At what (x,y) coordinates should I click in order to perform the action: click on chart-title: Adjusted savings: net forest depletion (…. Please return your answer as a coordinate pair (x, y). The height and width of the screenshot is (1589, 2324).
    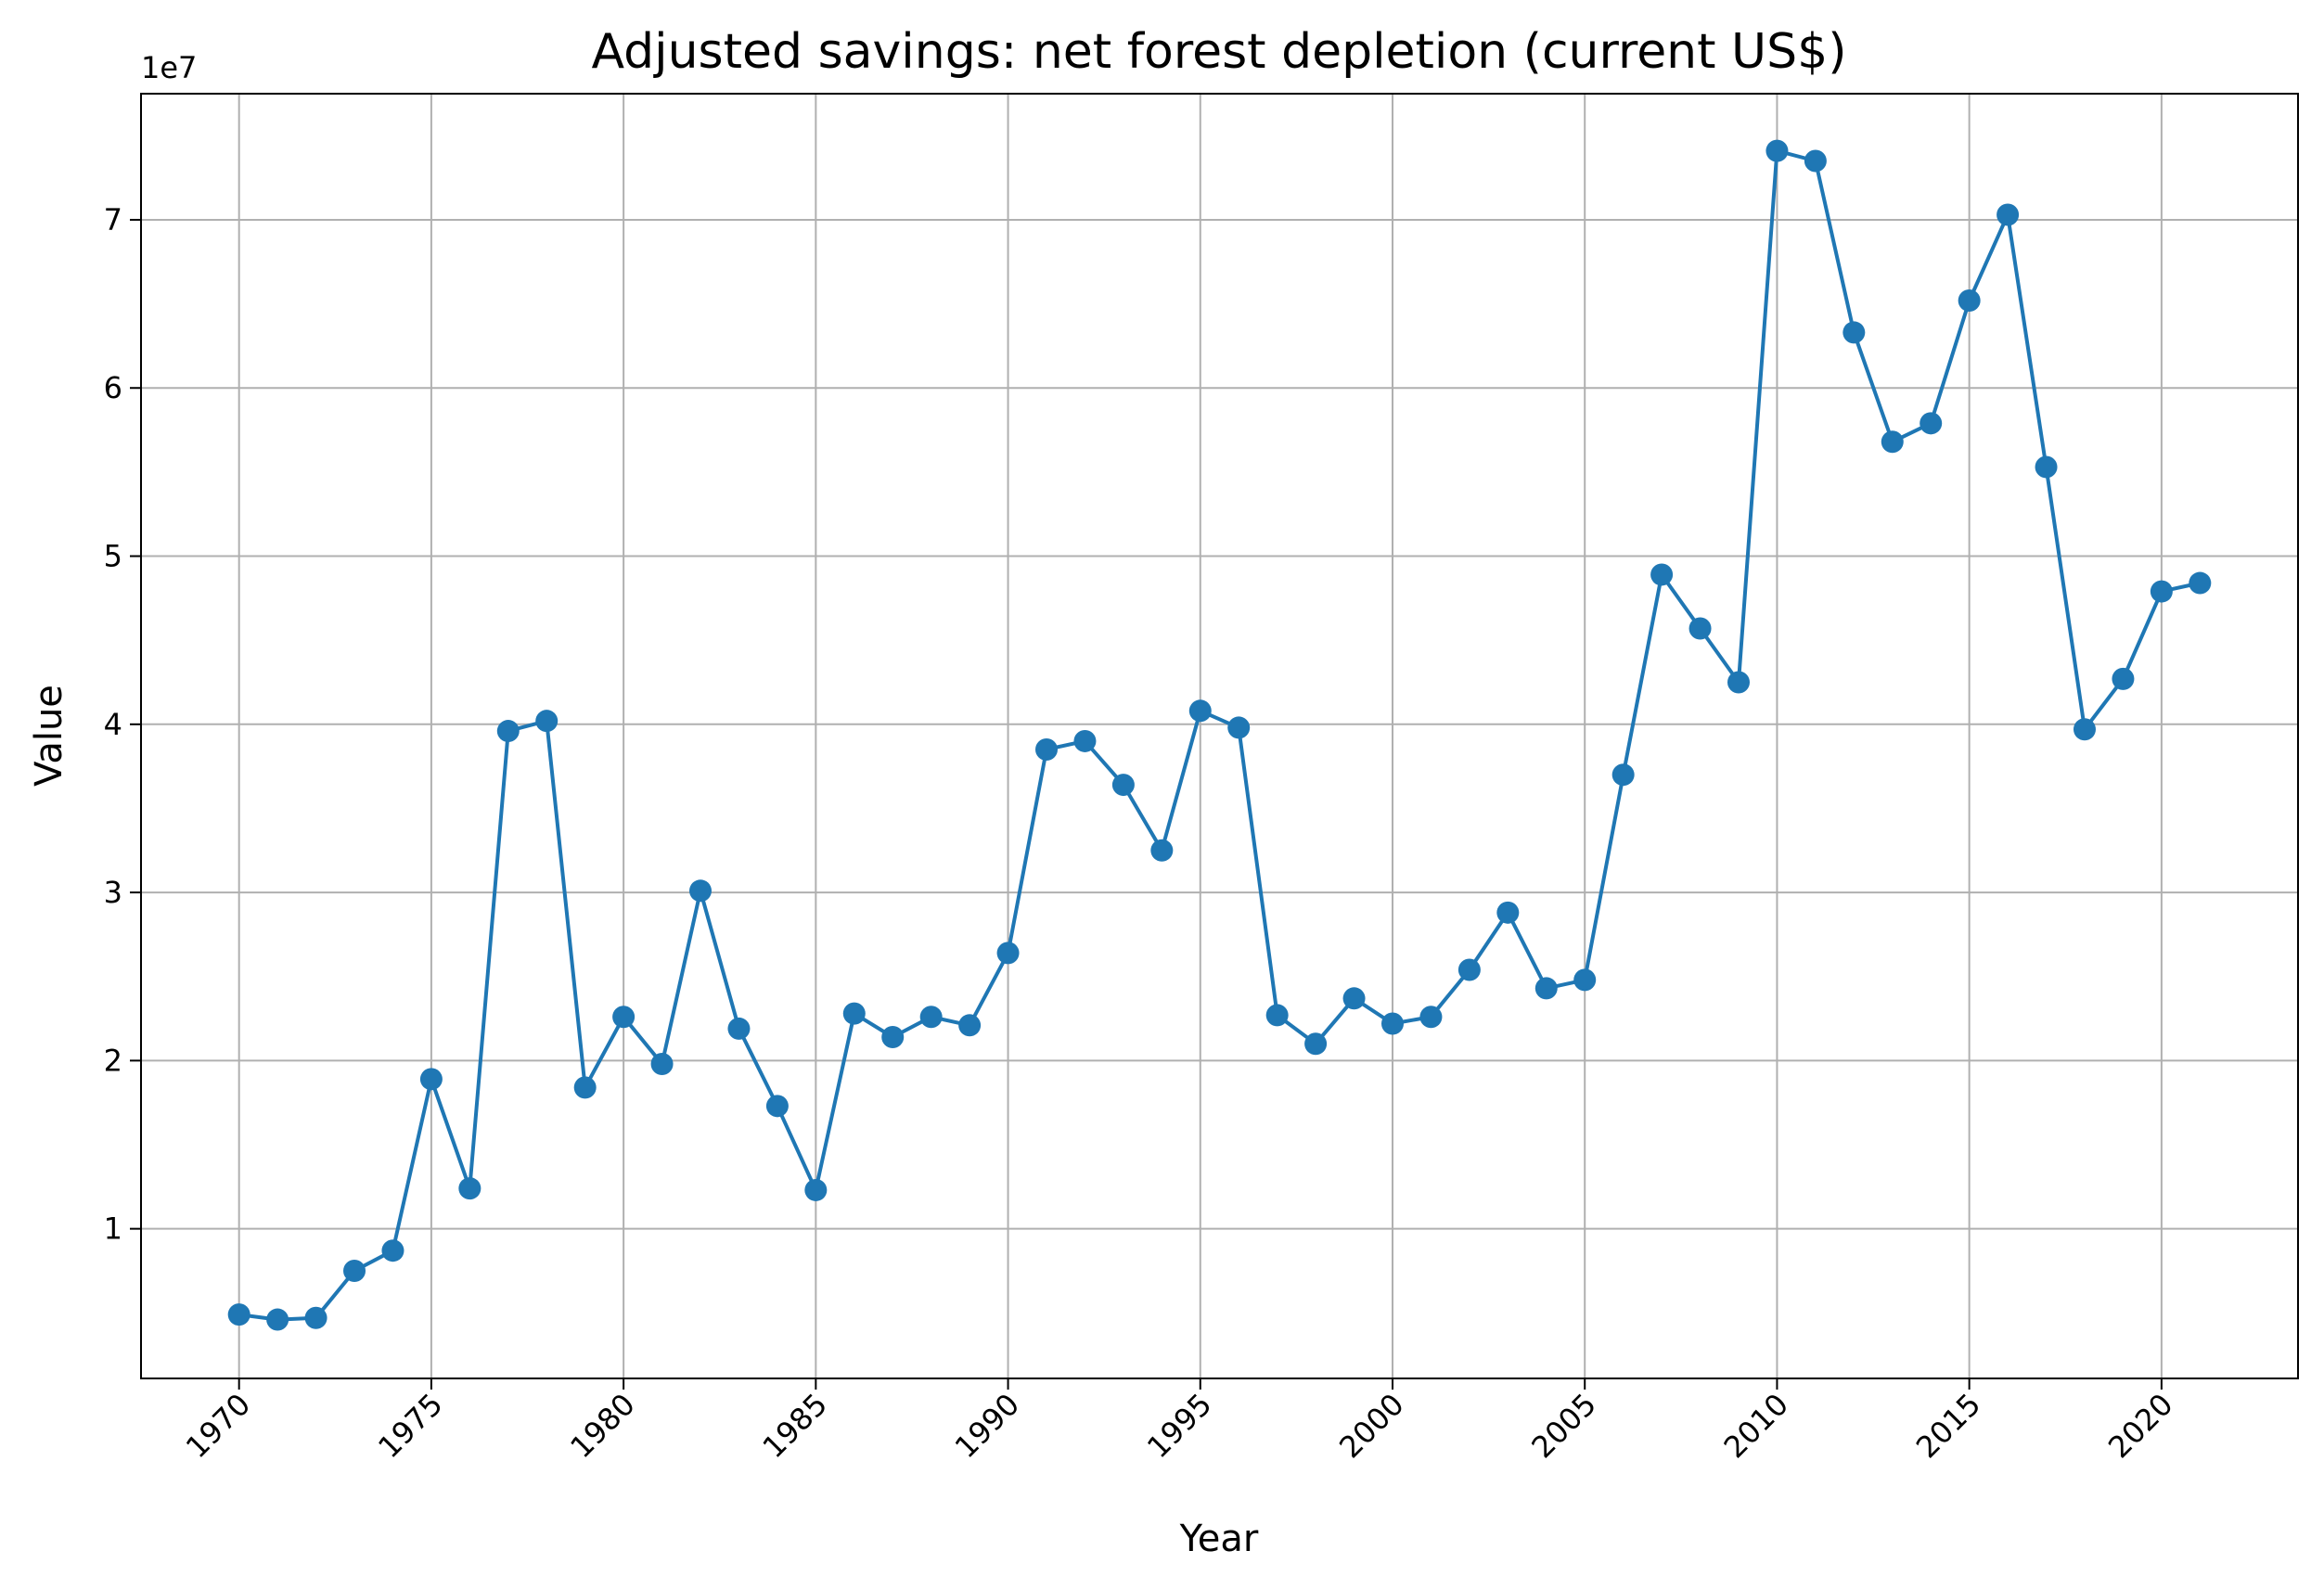
    Looking at the image, I should click on (1218, 52).